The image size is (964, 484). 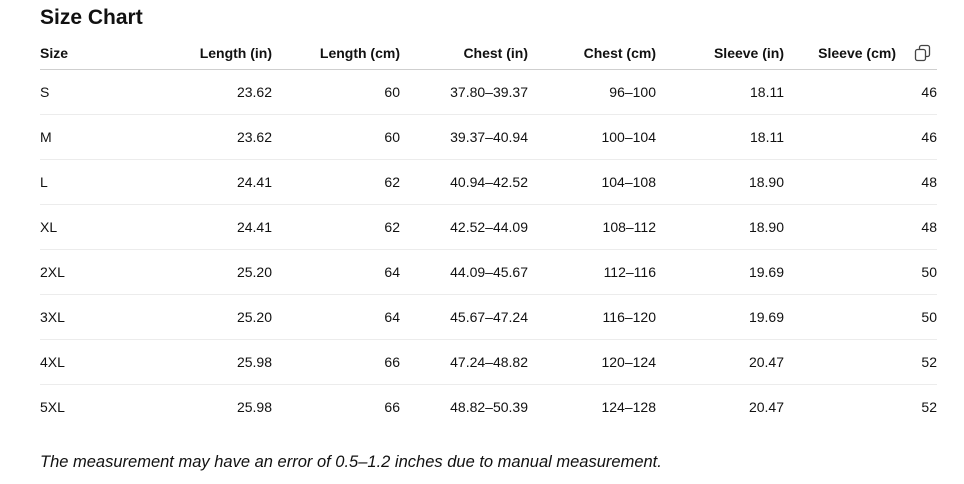 What do you see at coordinates (860, 53) in the screenshot?
I see `column-header: Sleeve (cm)` at bounding box center [860, 53].